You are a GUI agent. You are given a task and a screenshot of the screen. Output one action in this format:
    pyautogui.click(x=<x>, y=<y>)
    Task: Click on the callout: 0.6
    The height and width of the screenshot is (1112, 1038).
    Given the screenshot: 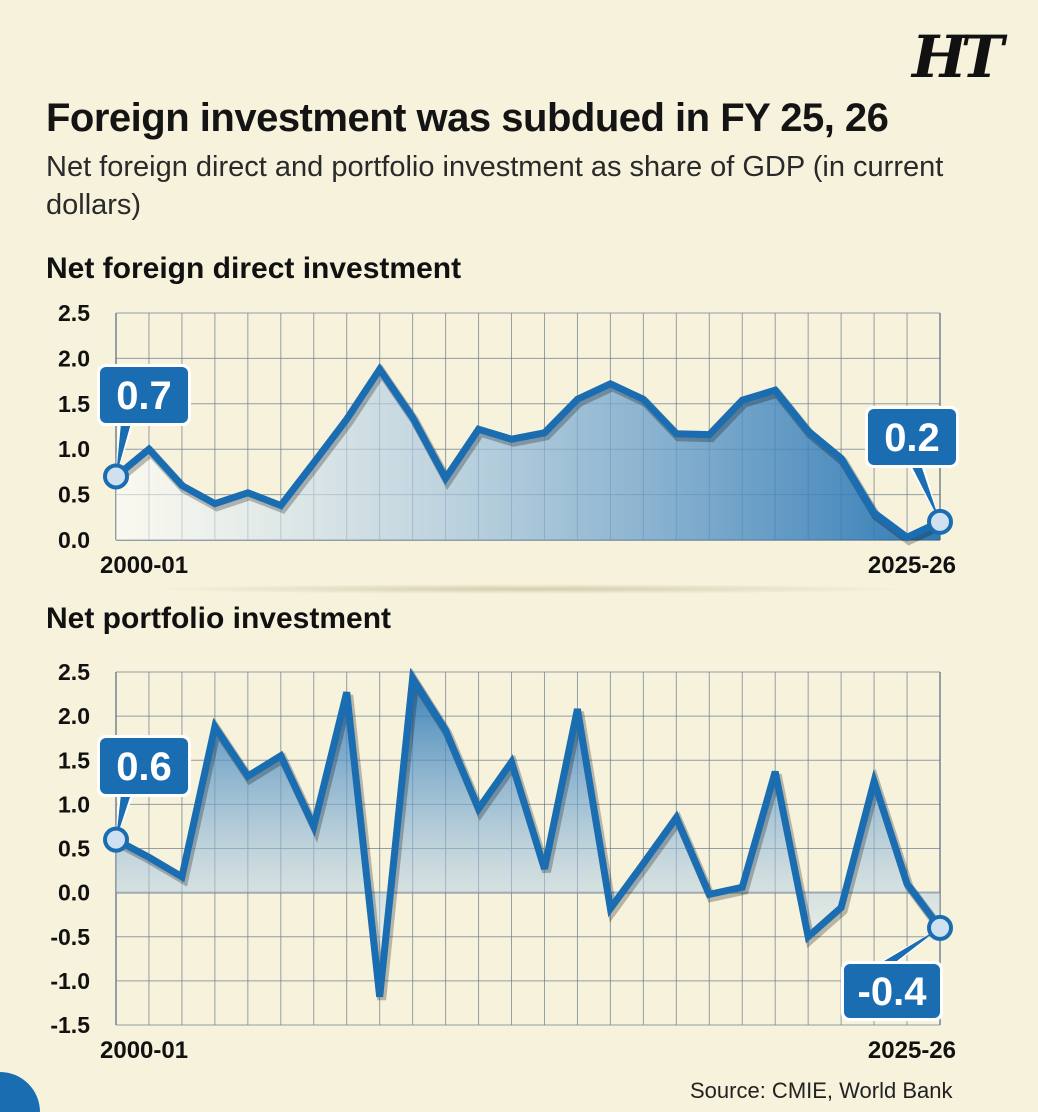 What is the action you would take?
    pyautogui.click(x=144, y=794)
    